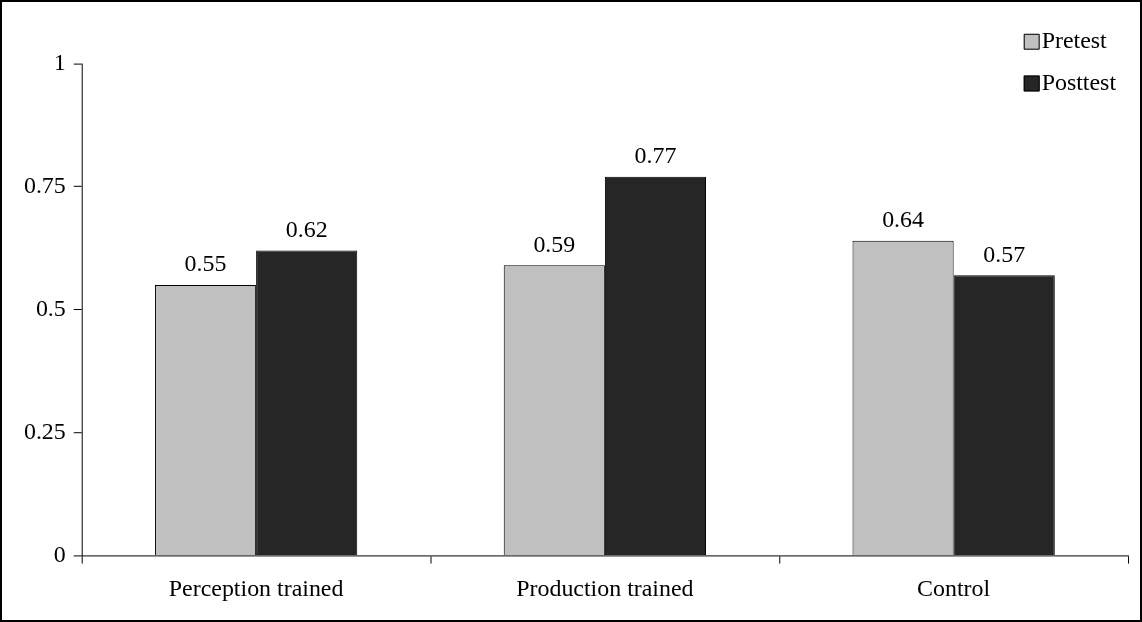 The image size is (1142, 622). I want to click on data-label: 0.59, so click(554, 243).